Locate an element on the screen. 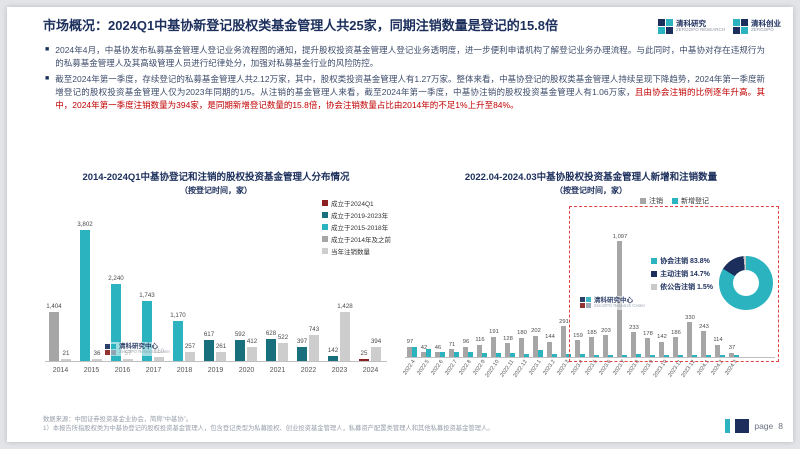  bar-value-label: 128 is located at coordinates (508, 338).